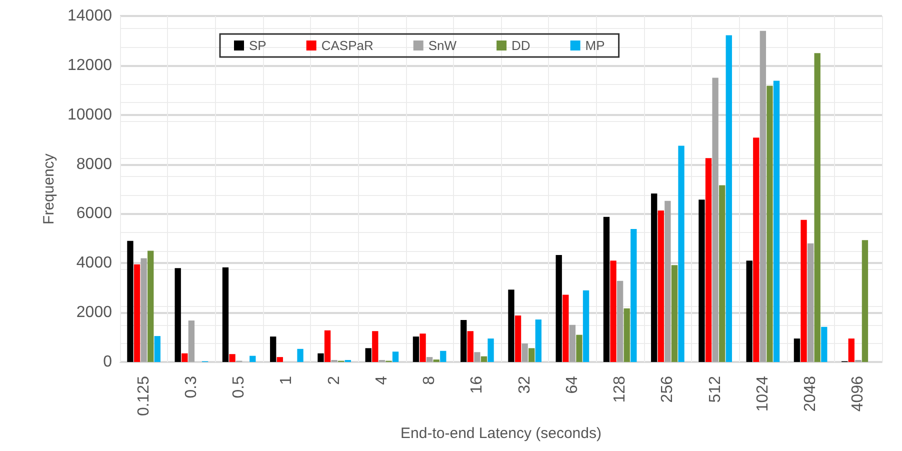  What do you see at coordinates (257, 45) in the screenshot?
I see `legend-label: SP` at bounding box center [257, 45].